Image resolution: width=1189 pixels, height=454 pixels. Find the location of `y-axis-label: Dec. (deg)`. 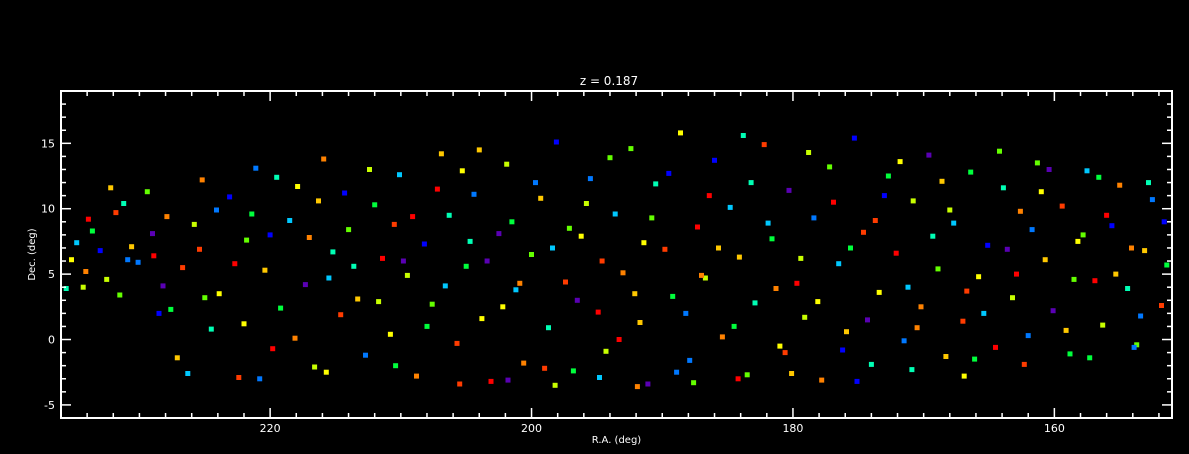

y-axis-label: Dec. (deg) is located at coordinates (32, 254).